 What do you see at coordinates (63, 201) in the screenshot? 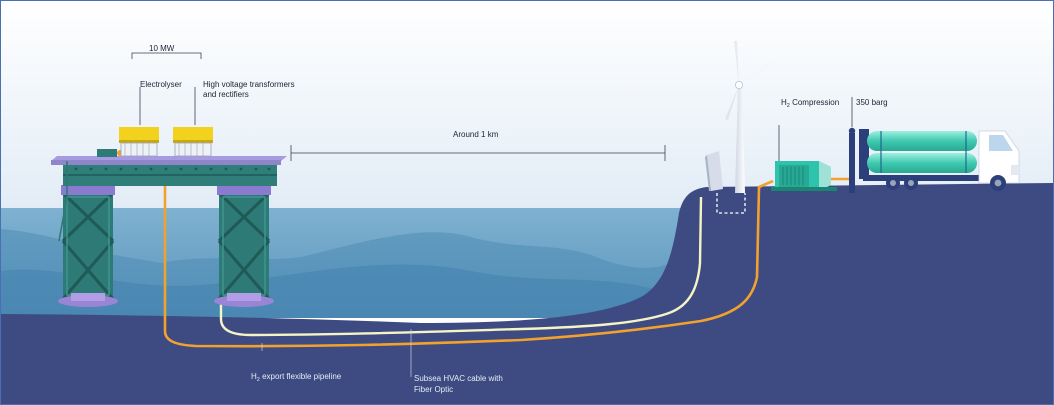
I see `platform-riser` at bounding box center [63, 201].